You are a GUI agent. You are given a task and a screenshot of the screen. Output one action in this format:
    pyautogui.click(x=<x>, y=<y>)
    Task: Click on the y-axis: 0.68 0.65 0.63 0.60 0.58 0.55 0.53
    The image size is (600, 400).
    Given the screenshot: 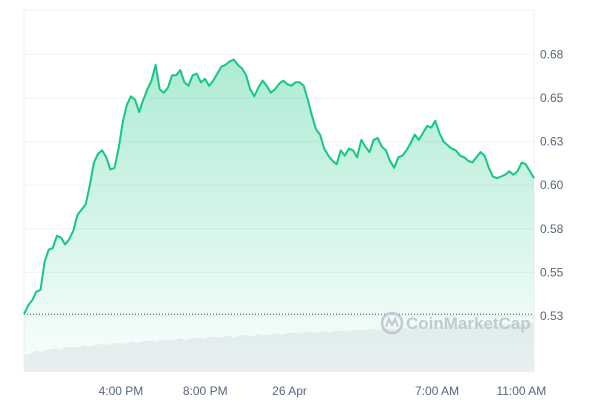 What is the action you would take?
    pyautogui.click(x=552, y=185)
    